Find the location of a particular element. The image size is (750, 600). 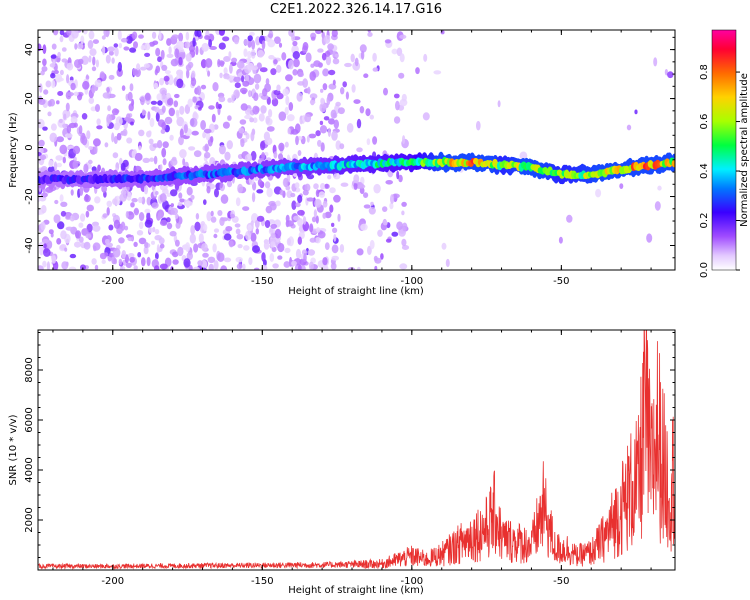

snr-y-label: SNR (10 * v/v) is located at coordinates (13, 449).